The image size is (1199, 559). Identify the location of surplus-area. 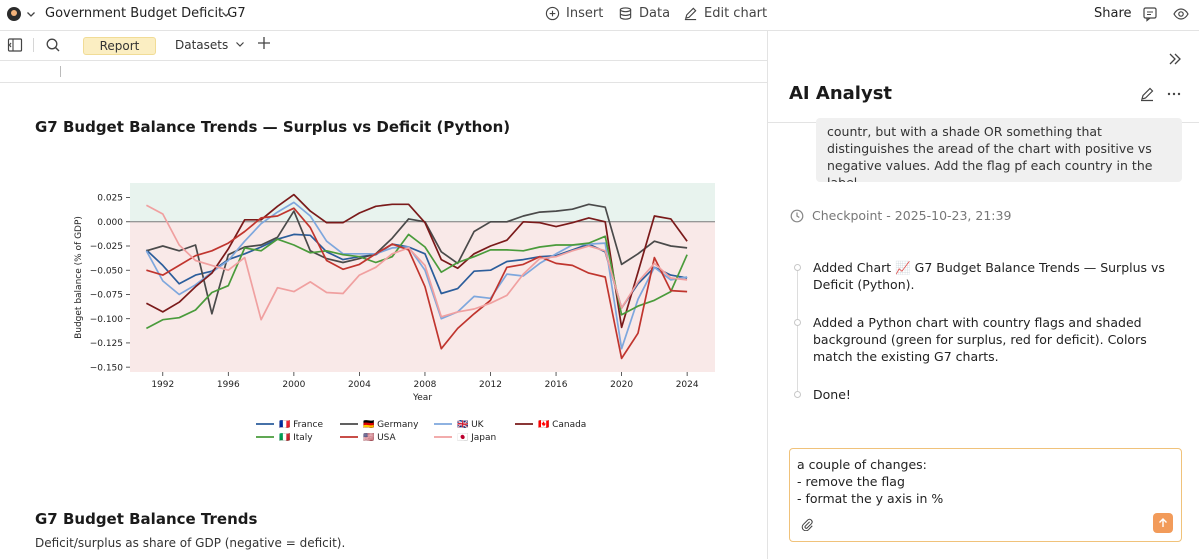
(422, 202).